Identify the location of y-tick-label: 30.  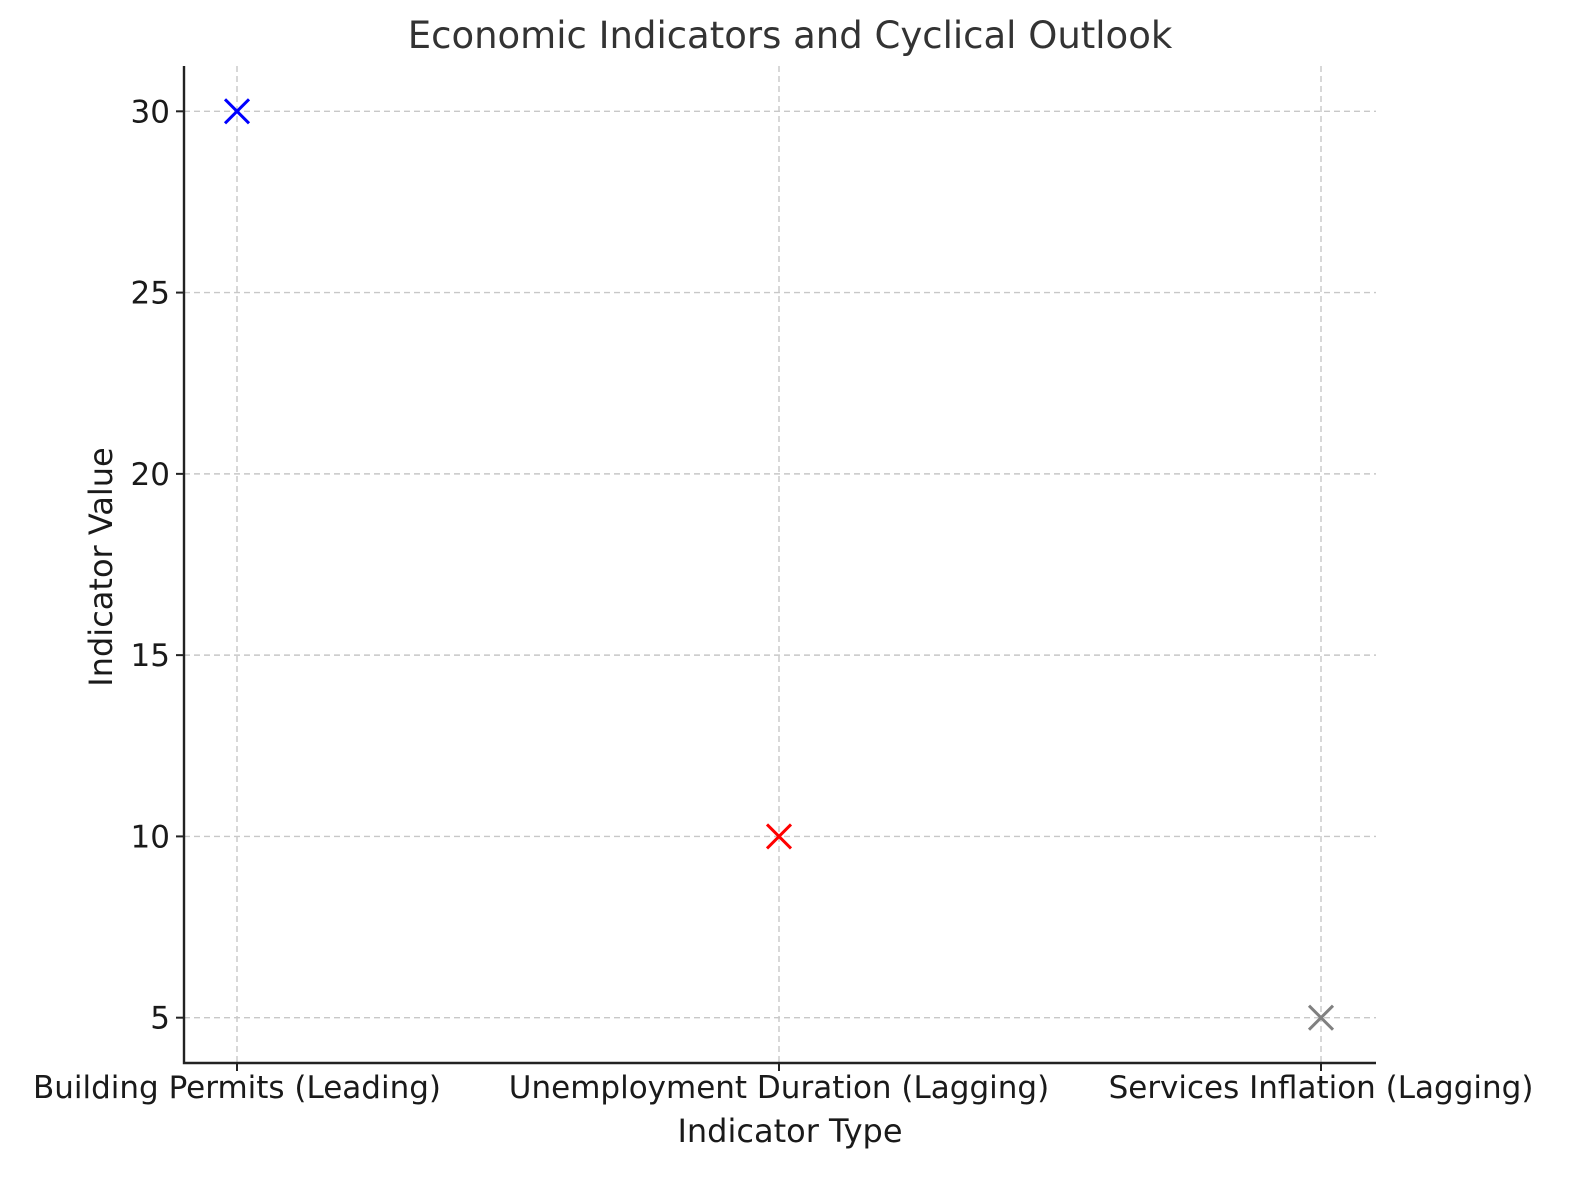
(150, 112).